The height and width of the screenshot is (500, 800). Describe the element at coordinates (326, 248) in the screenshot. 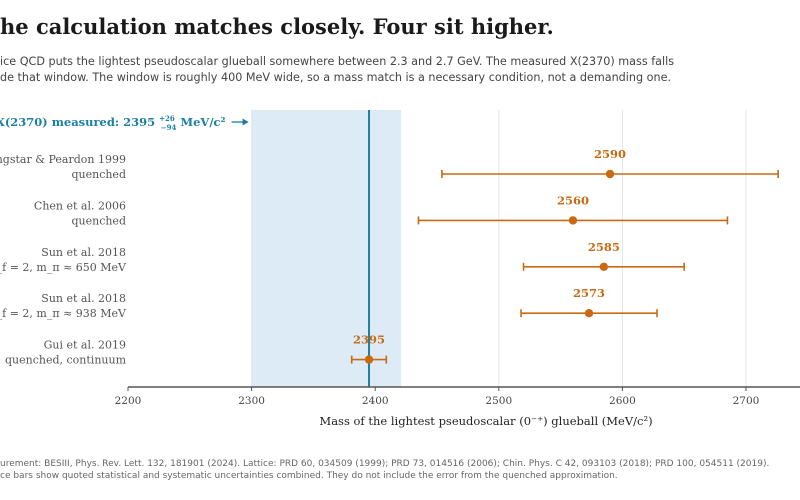

I see `measured-range-band` at that location.